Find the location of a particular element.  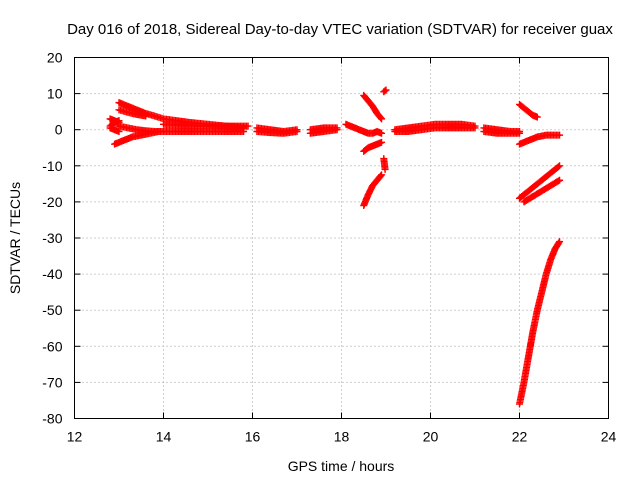

y-tick-label: -10 is located at coordinates (52, 166).